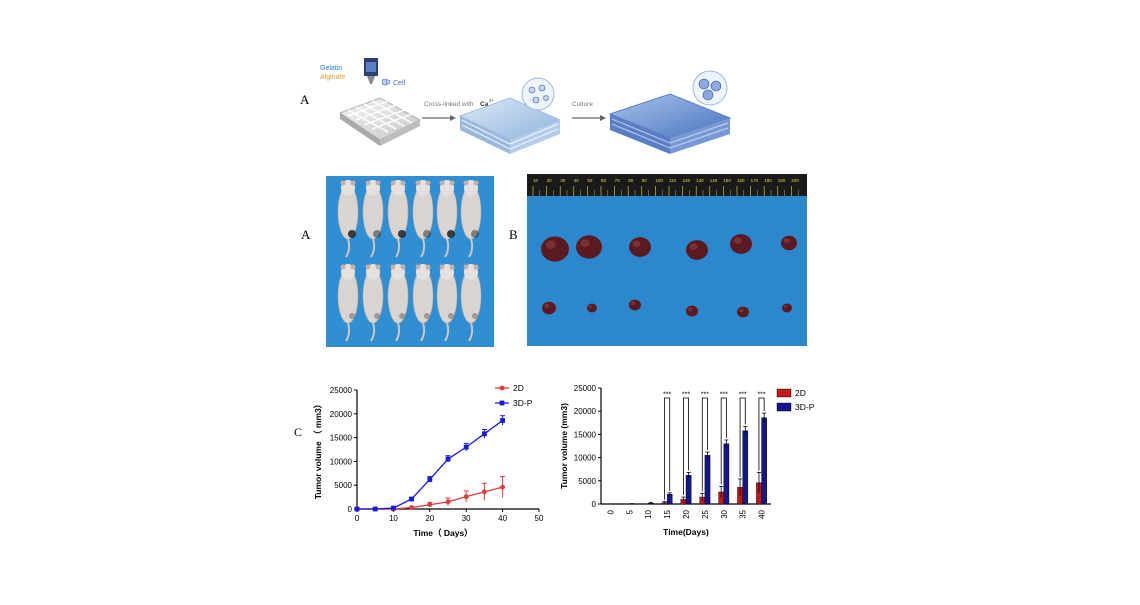  I want to click on mice-illustration, so click(409, 261).